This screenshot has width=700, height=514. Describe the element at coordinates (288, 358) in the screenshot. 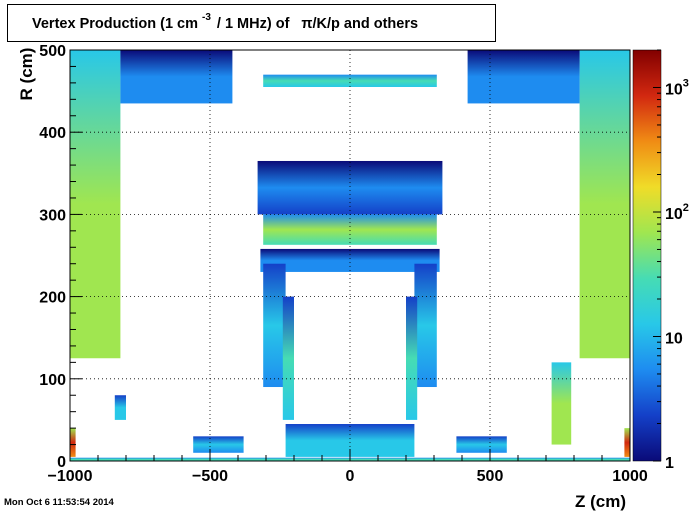

I see `detector-region-tracker-inner-left` at that location.